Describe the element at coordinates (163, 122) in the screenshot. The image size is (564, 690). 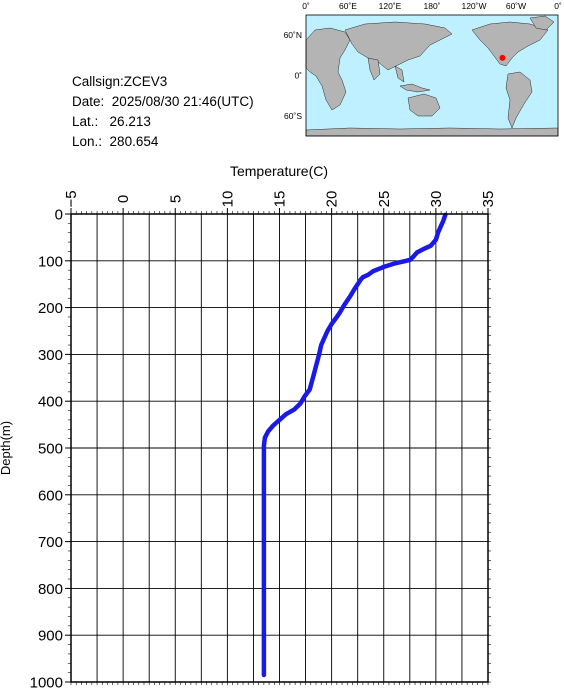
I see `lat-row: Lat.: 26.213` at that location.